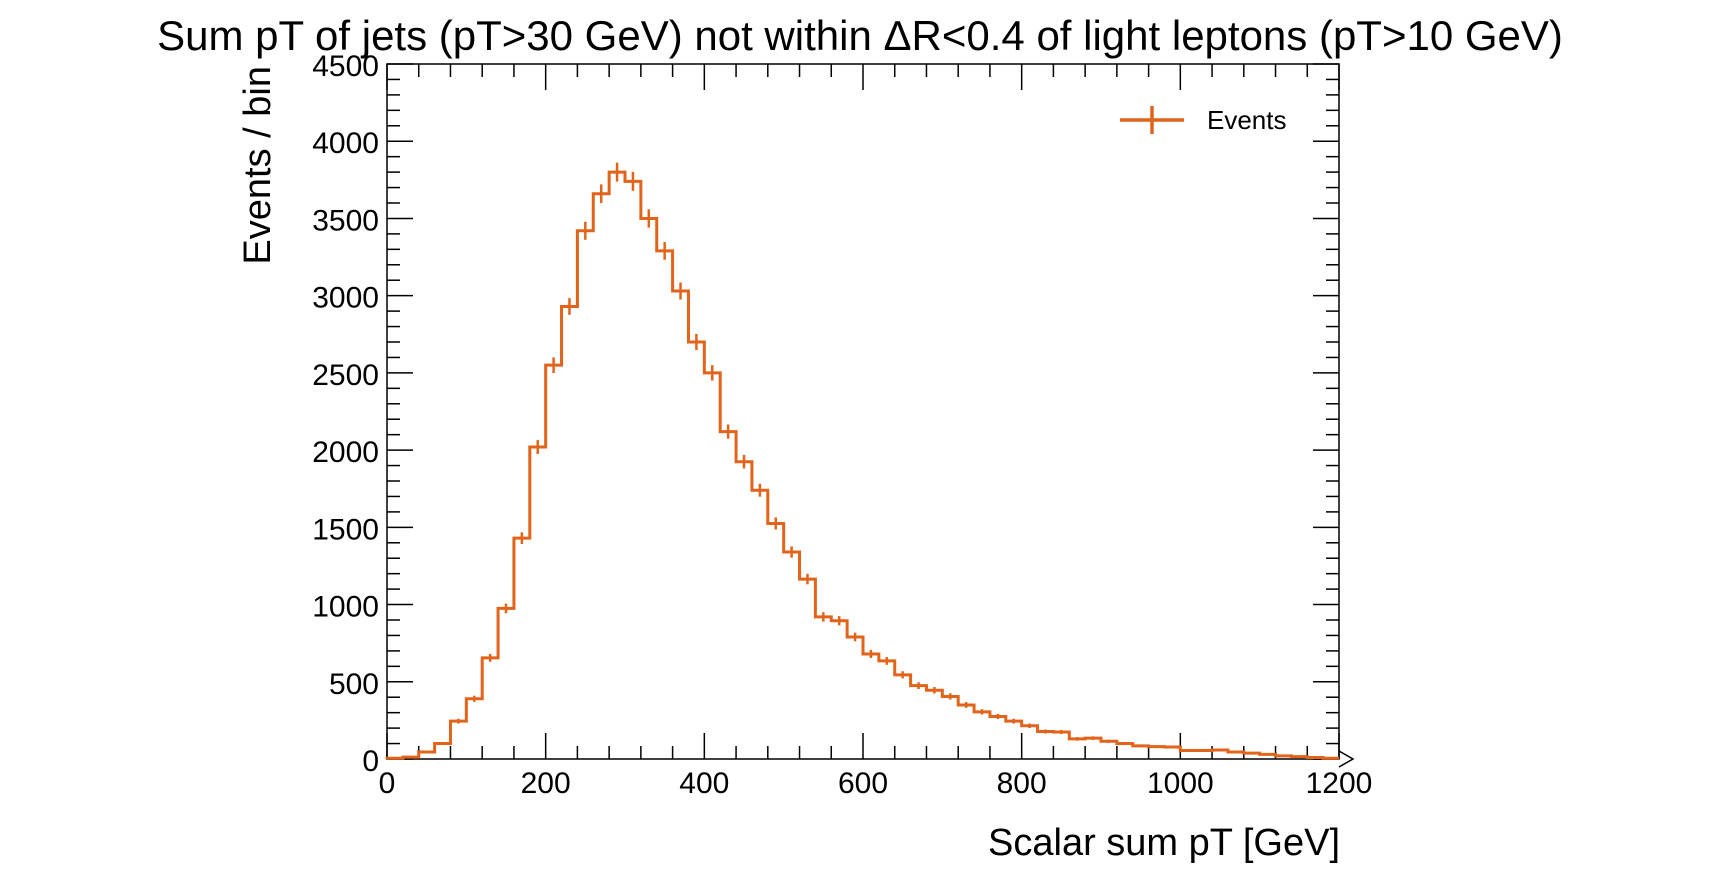 Image resolution: width=1719 pixels, height=875 pixels. Describe the element at coordinates (370, 761) in the screenshot. I see `y-tick-label: 0` at that location.